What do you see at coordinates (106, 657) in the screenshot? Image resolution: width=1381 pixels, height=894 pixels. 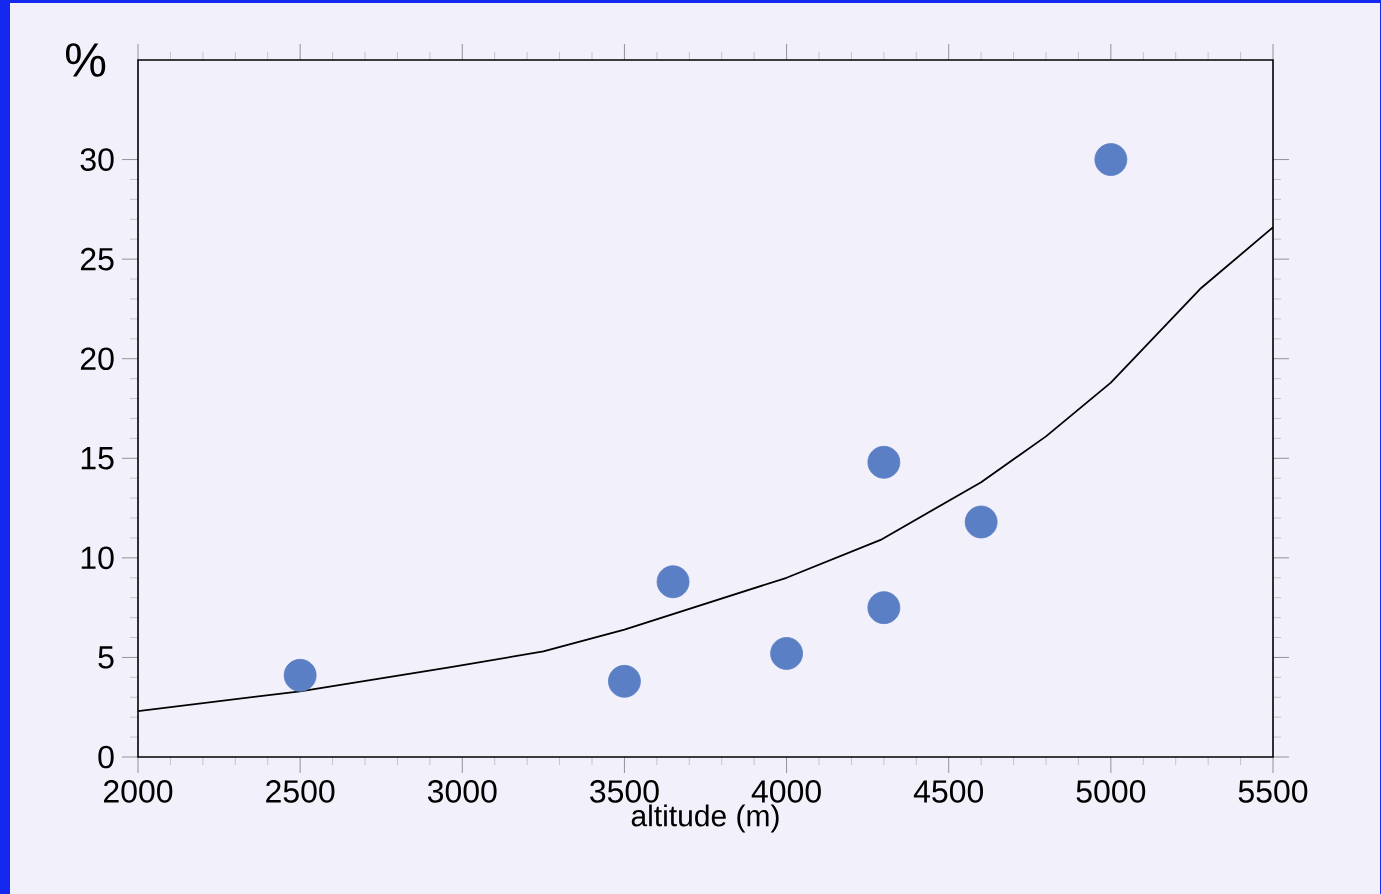 I see `y-tick-label: 5` at bounding box center [106, 657].